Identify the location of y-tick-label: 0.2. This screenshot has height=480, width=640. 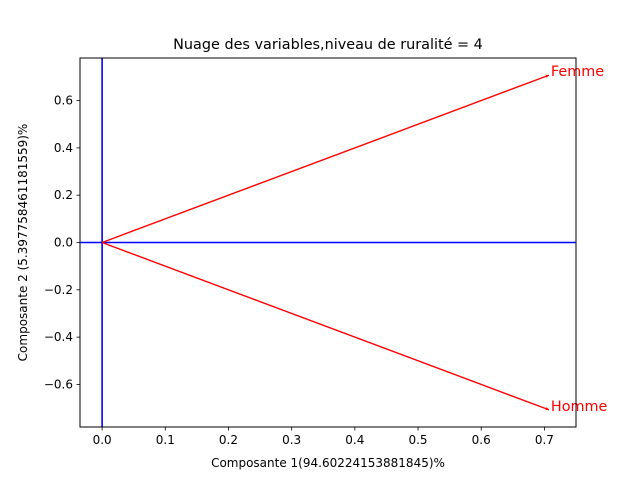
(63, 195).